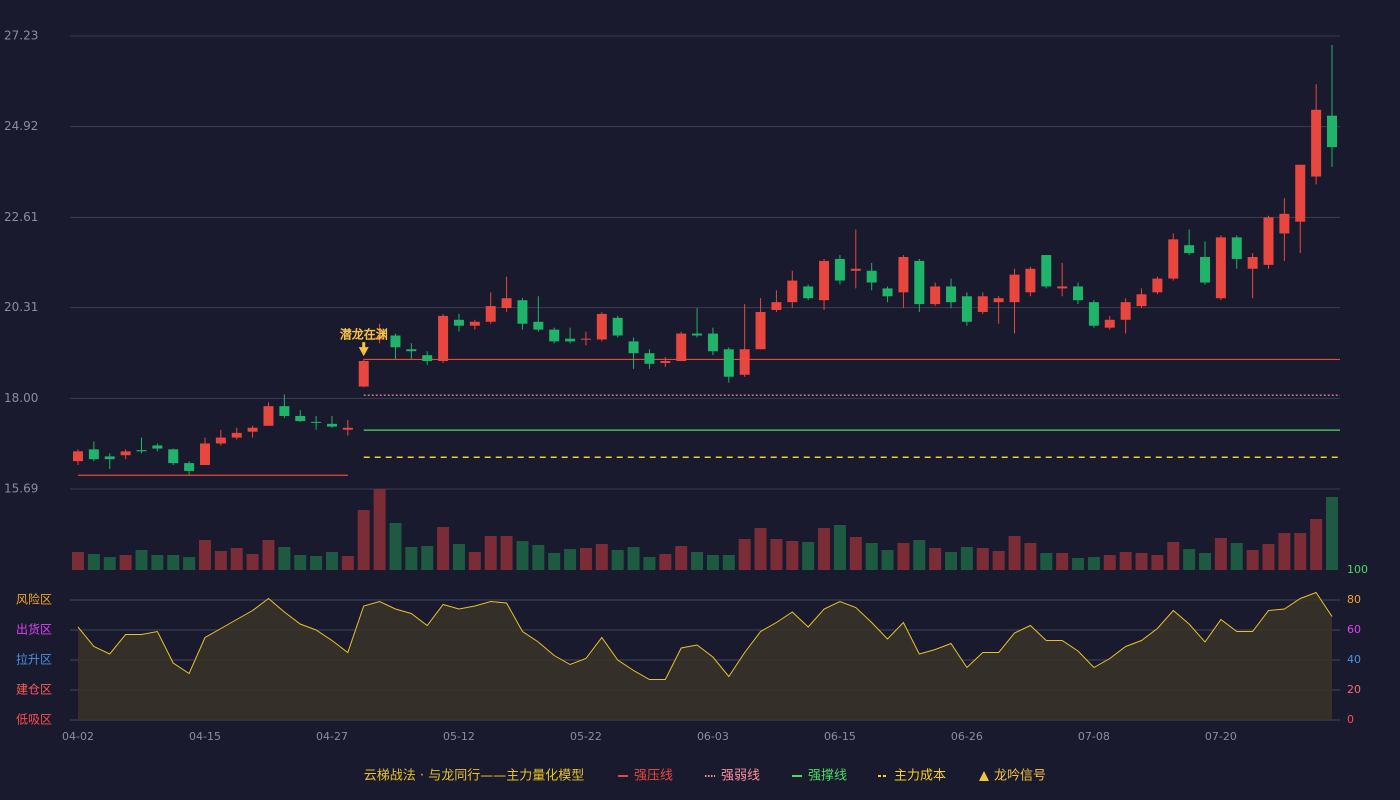 This screenshot has height=800, width=1400. I want to click on y-tick-label: 24.92, so click(21, 126).